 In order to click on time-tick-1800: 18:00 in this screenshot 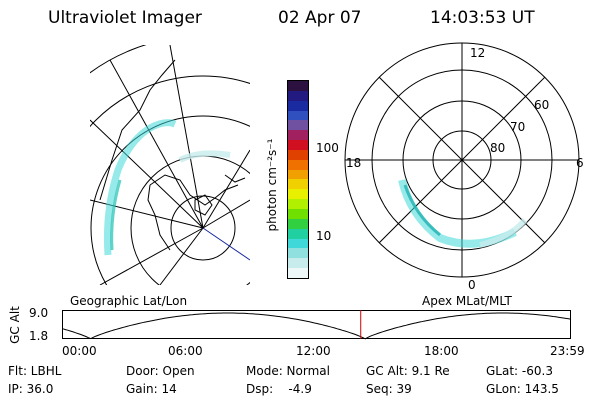, I will do `click(441, 351)`.